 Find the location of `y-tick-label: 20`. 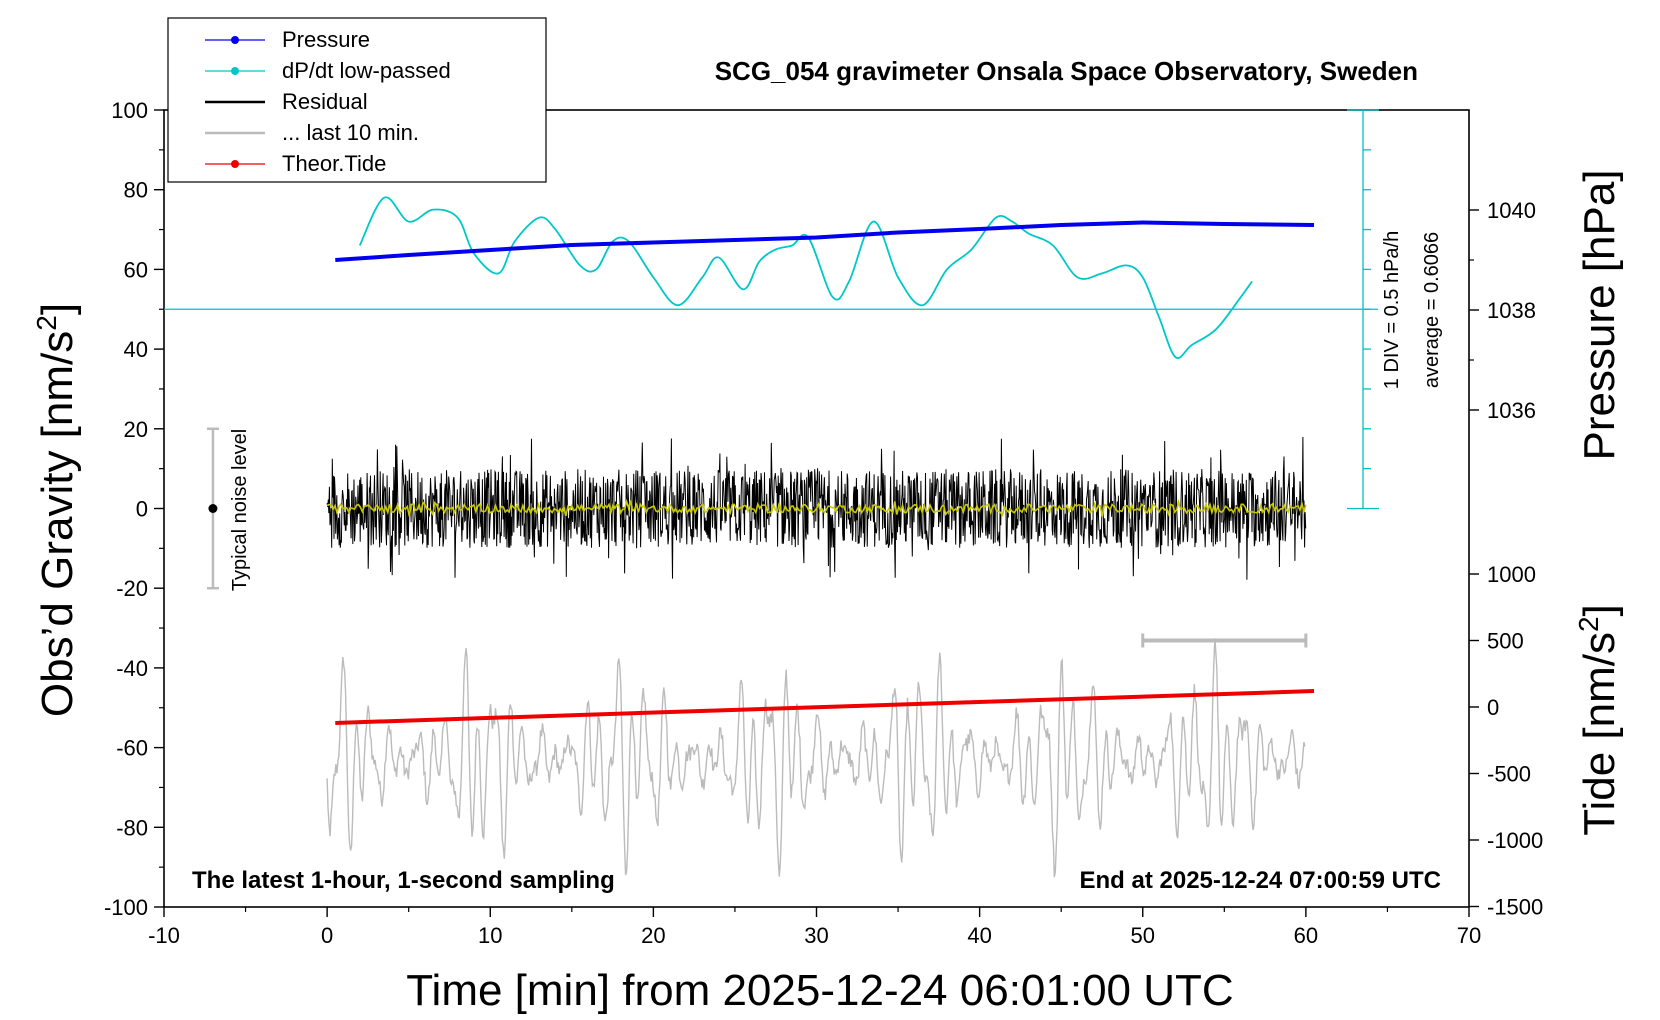

y-tick-label: 20 is located at coordinates (136, 429).